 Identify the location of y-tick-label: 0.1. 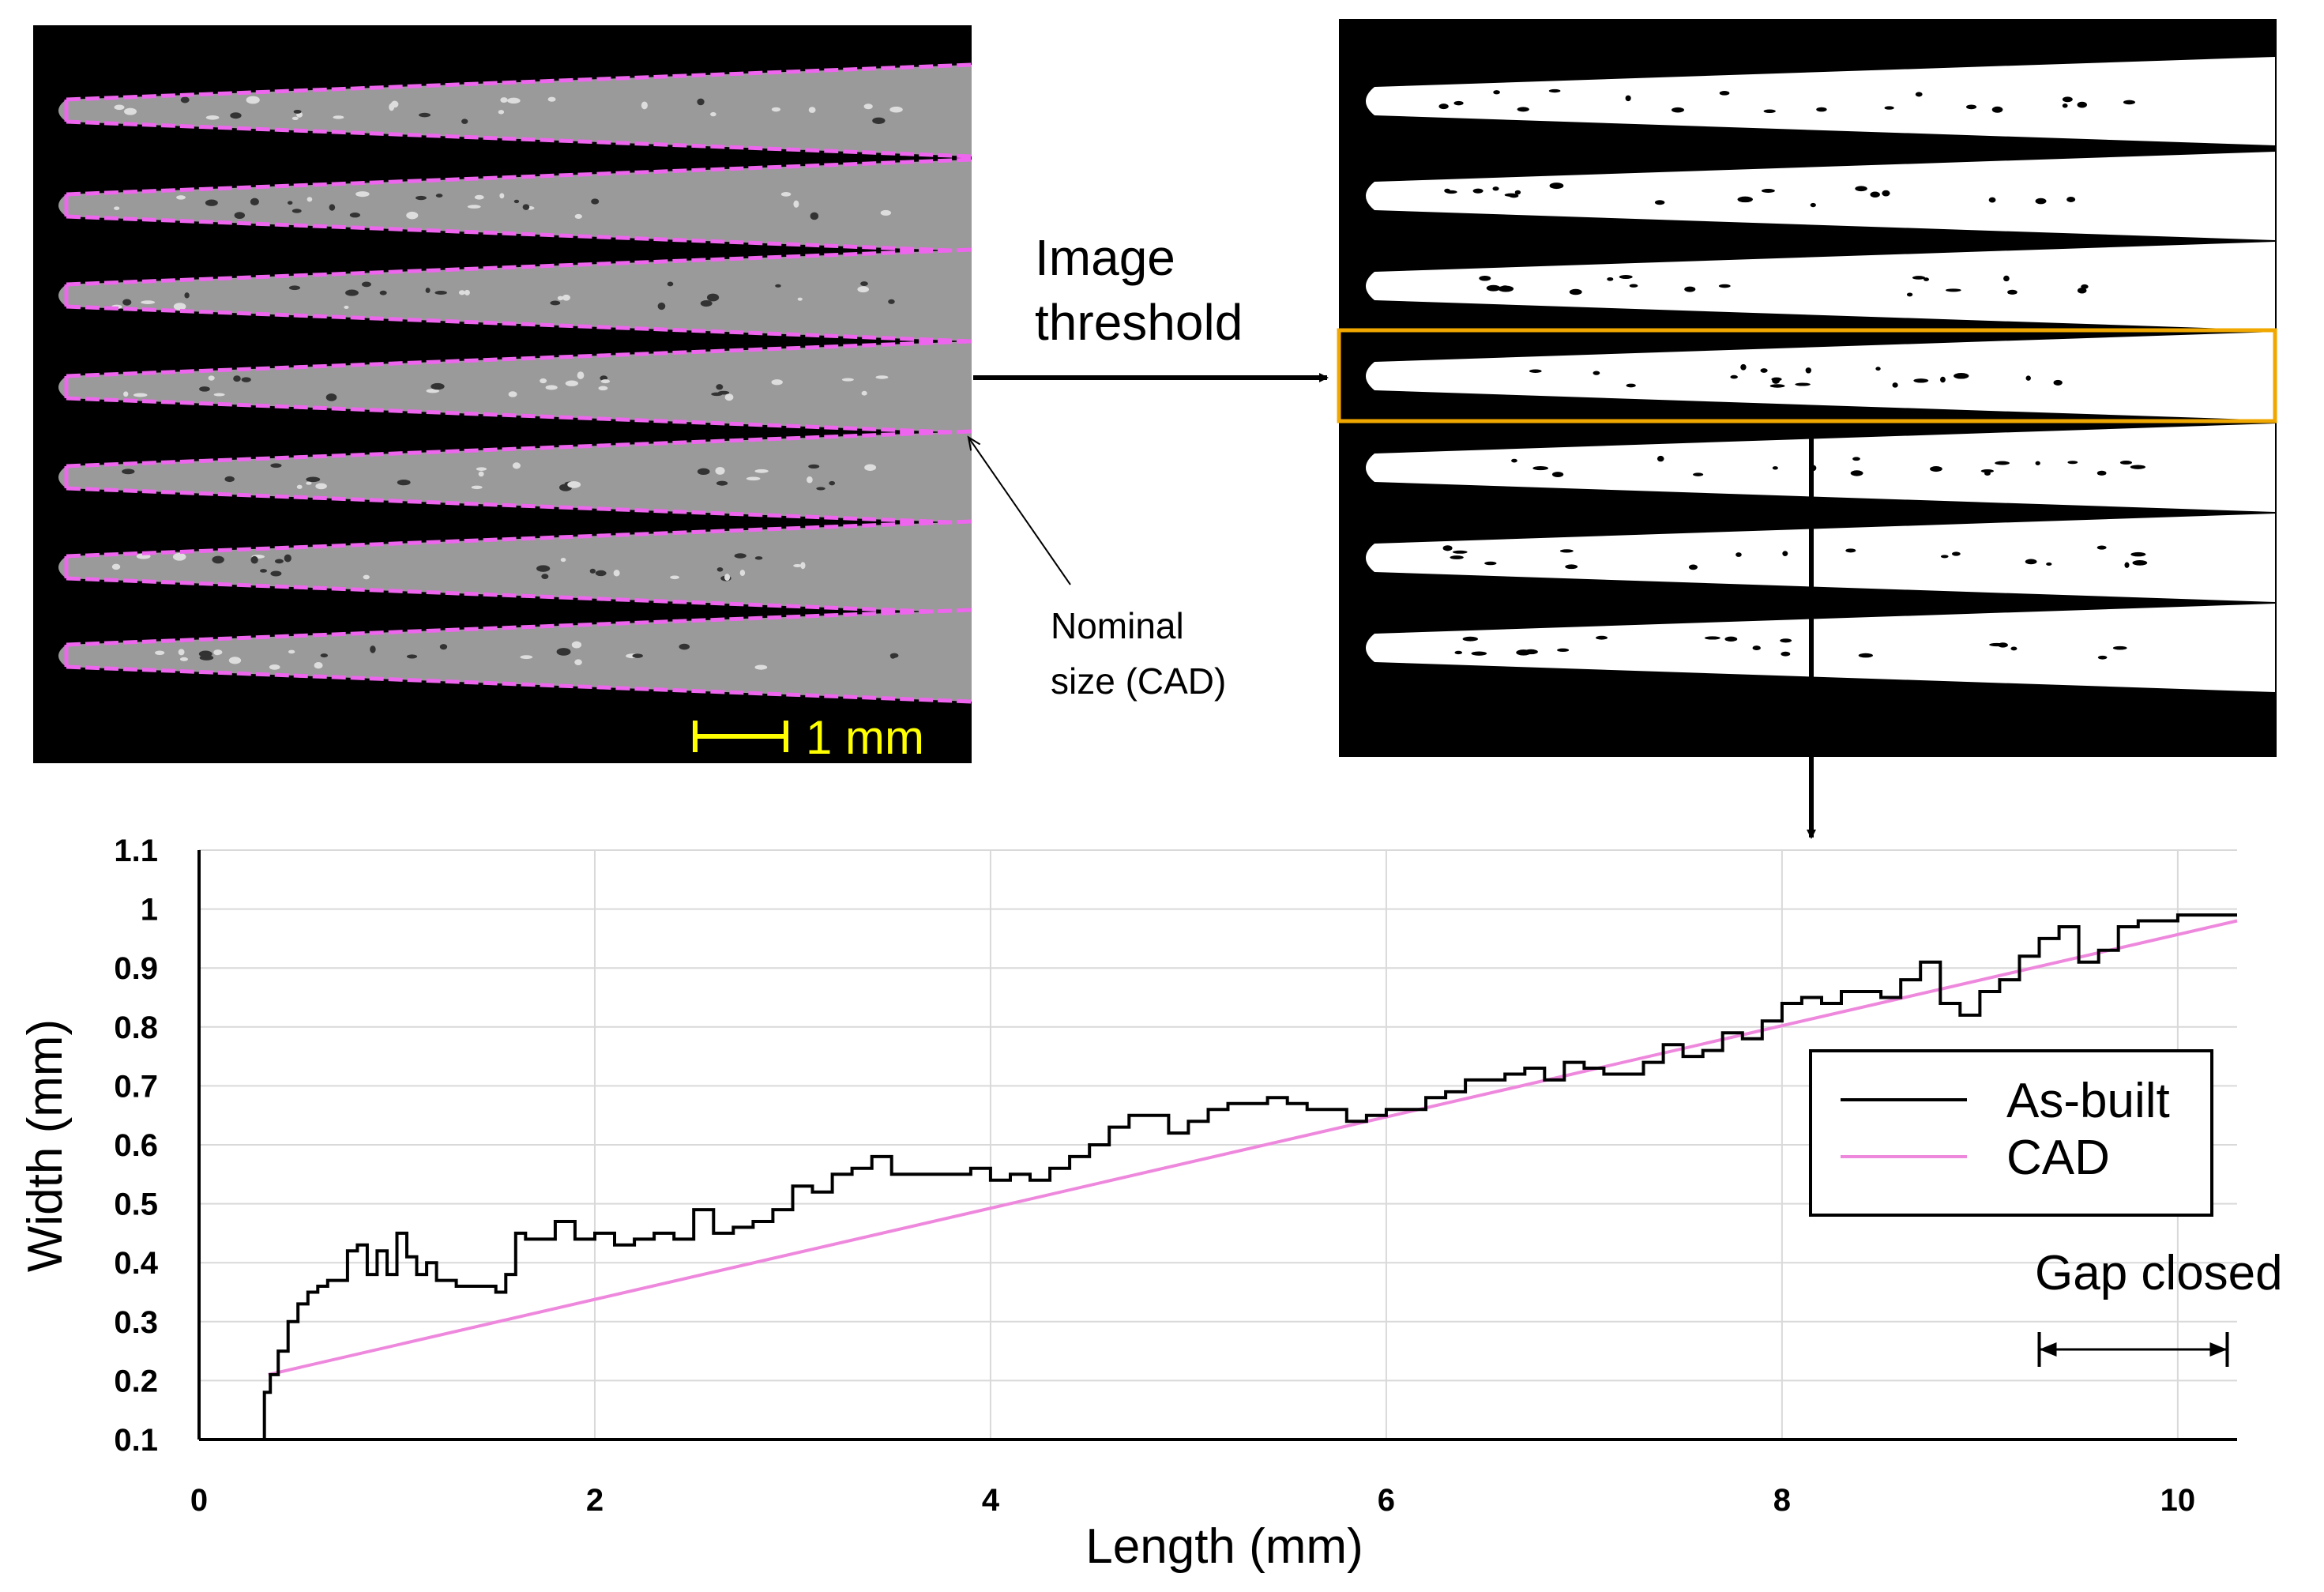
(136, 1440).